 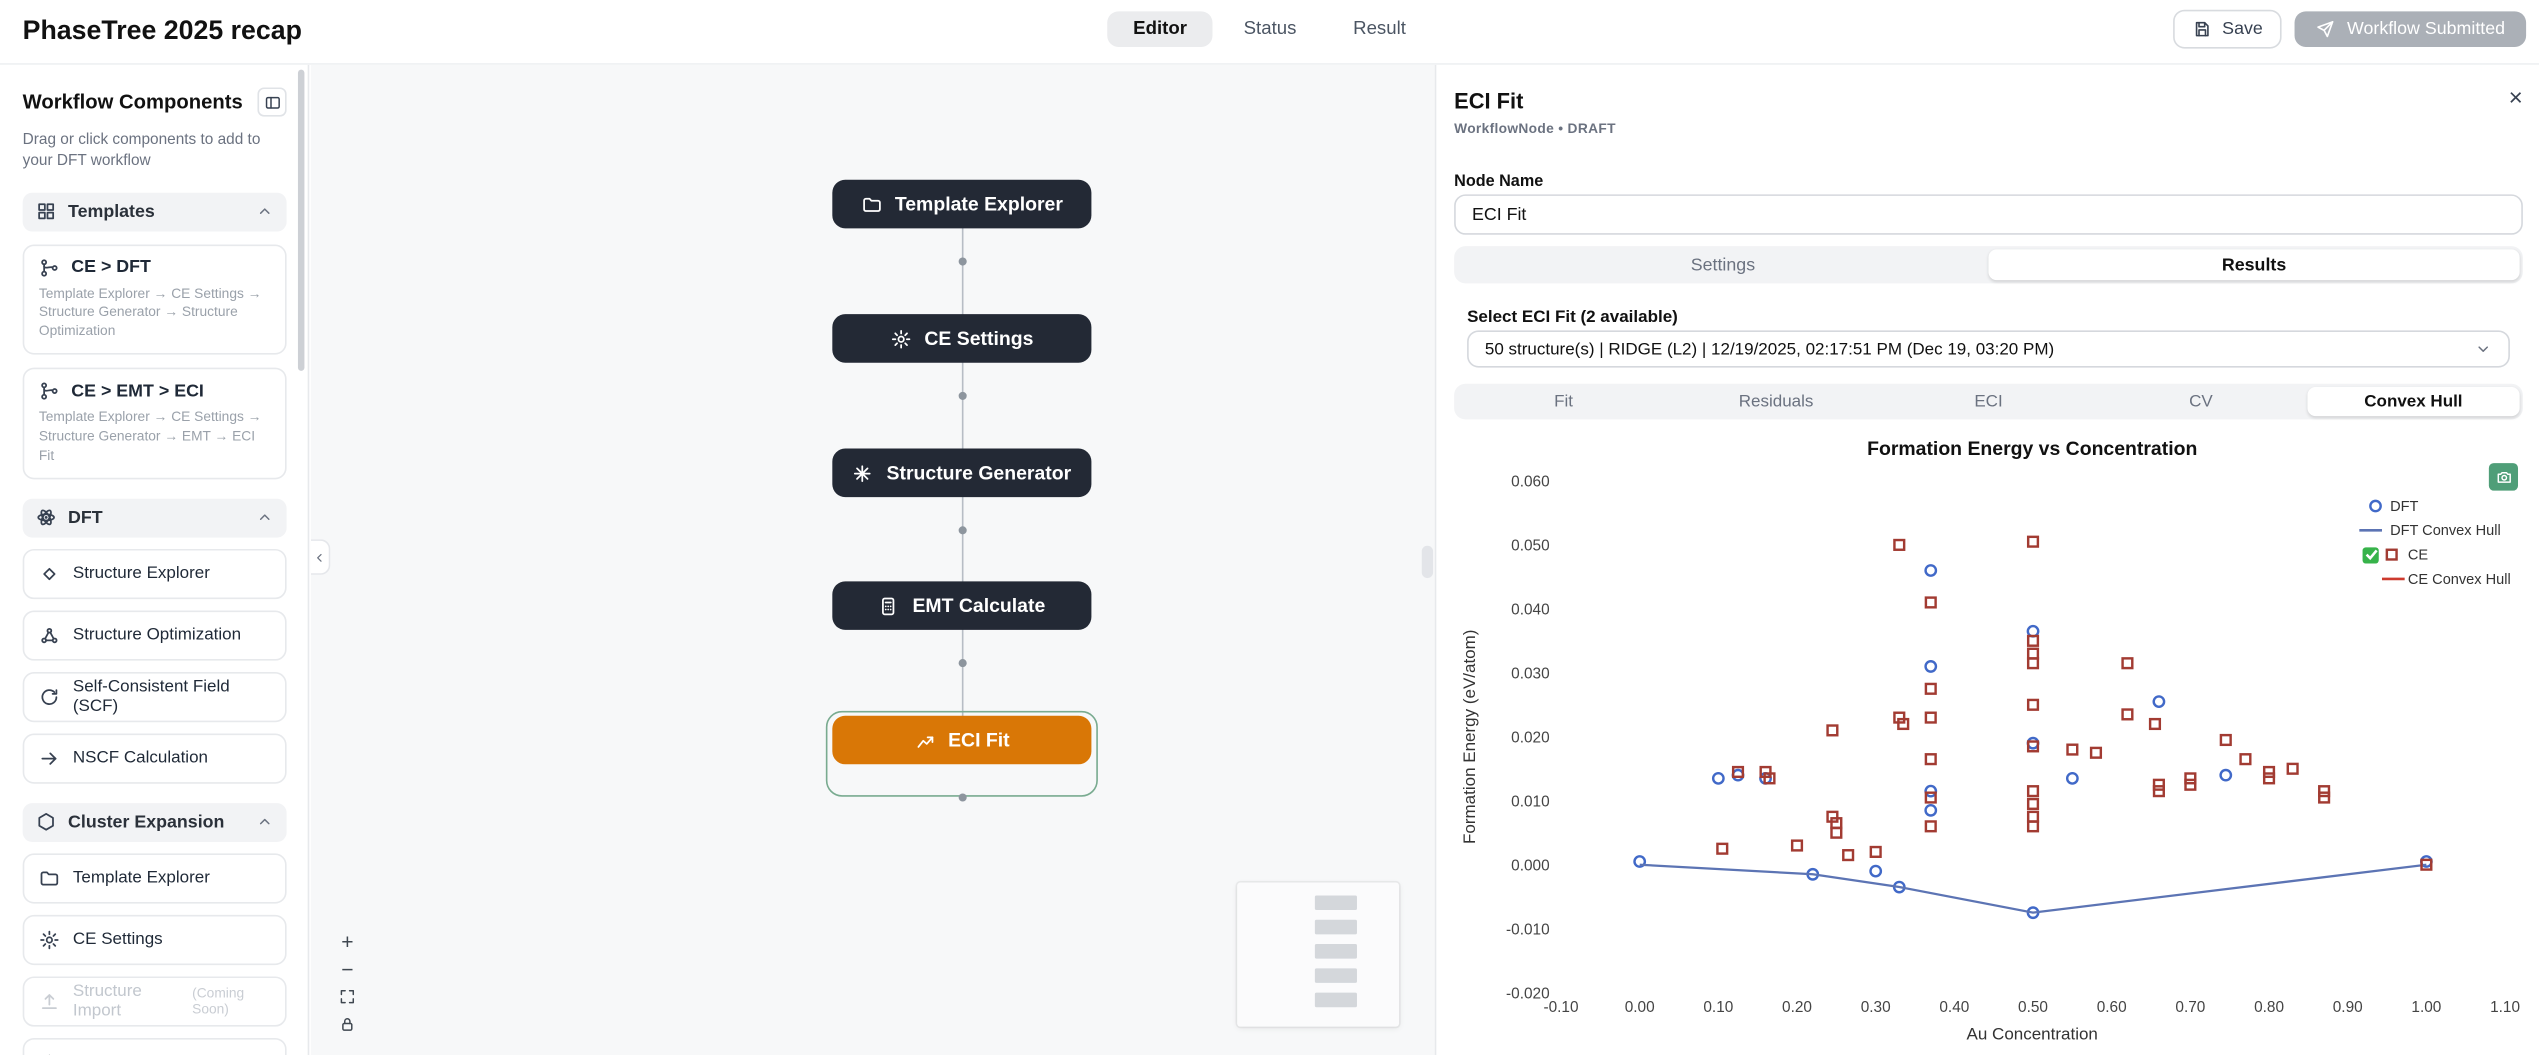 I want to click on legend-label: DFT Convex Hull, so click(x=2445, y=531).